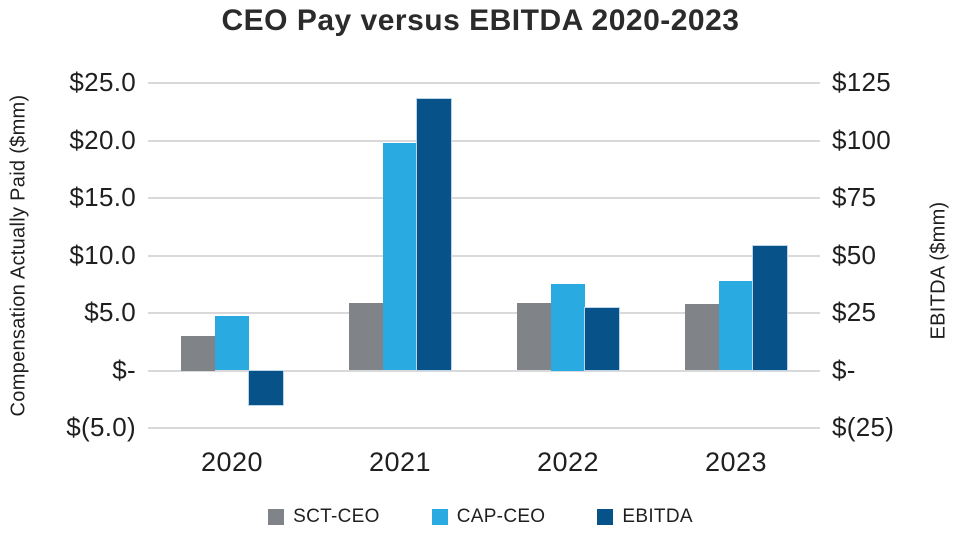 This screenshot has height=543, width=961. I want to click on legend-label: CAP-CEO, so click(501, 516).